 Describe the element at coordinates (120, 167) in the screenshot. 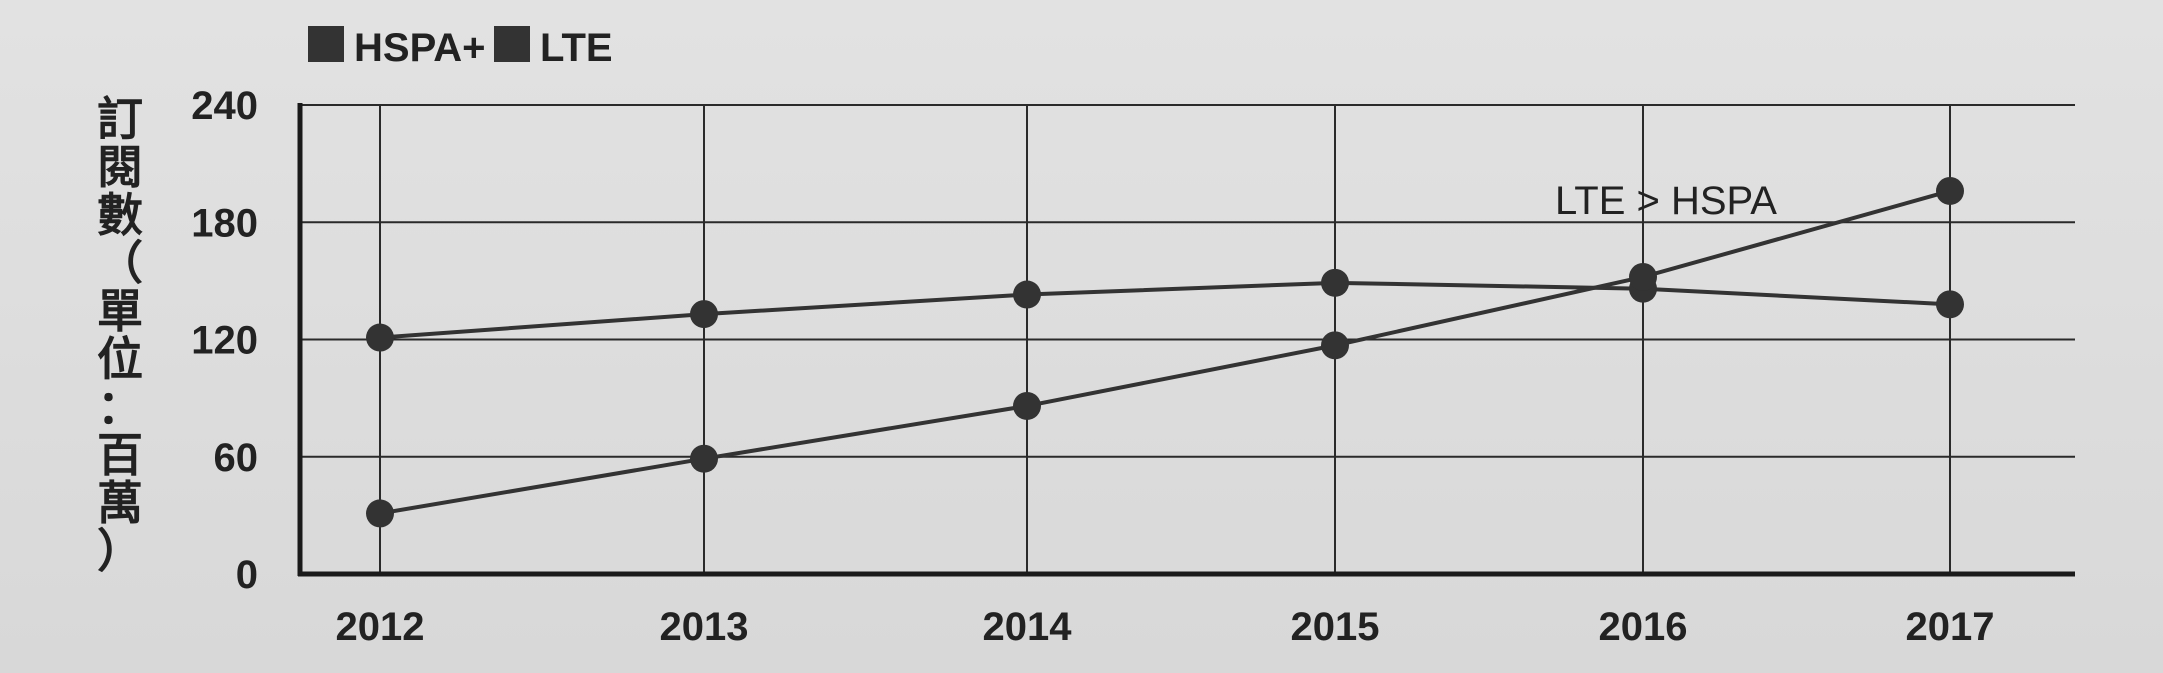

I see `y-axis-label-char: 閱` at that location.